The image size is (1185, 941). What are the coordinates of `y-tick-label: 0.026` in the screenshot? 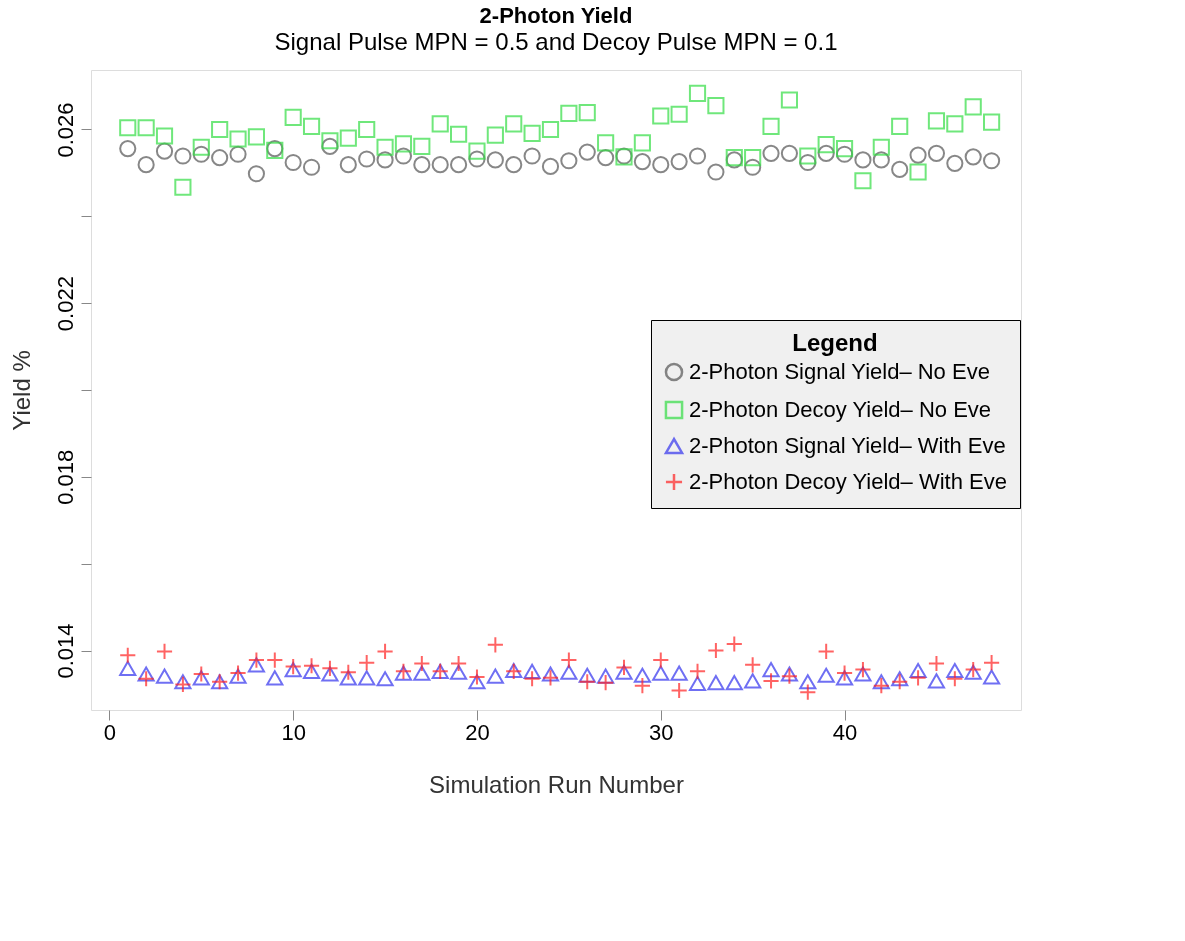 It's located at (65, 130).